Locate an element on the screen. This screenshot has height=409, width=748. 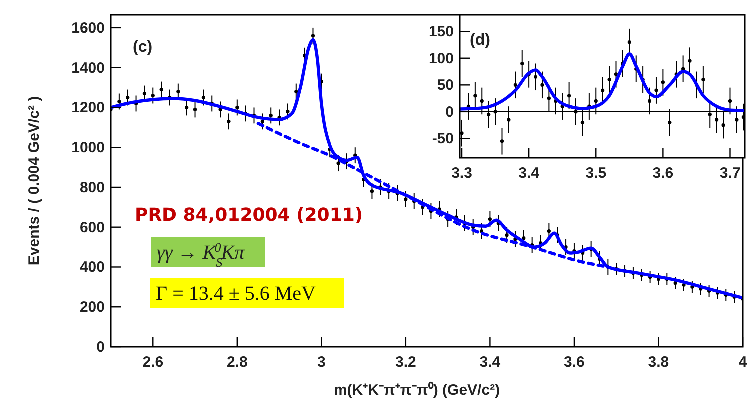
y-tick-label: 50 is located at coordinates (445, 85).